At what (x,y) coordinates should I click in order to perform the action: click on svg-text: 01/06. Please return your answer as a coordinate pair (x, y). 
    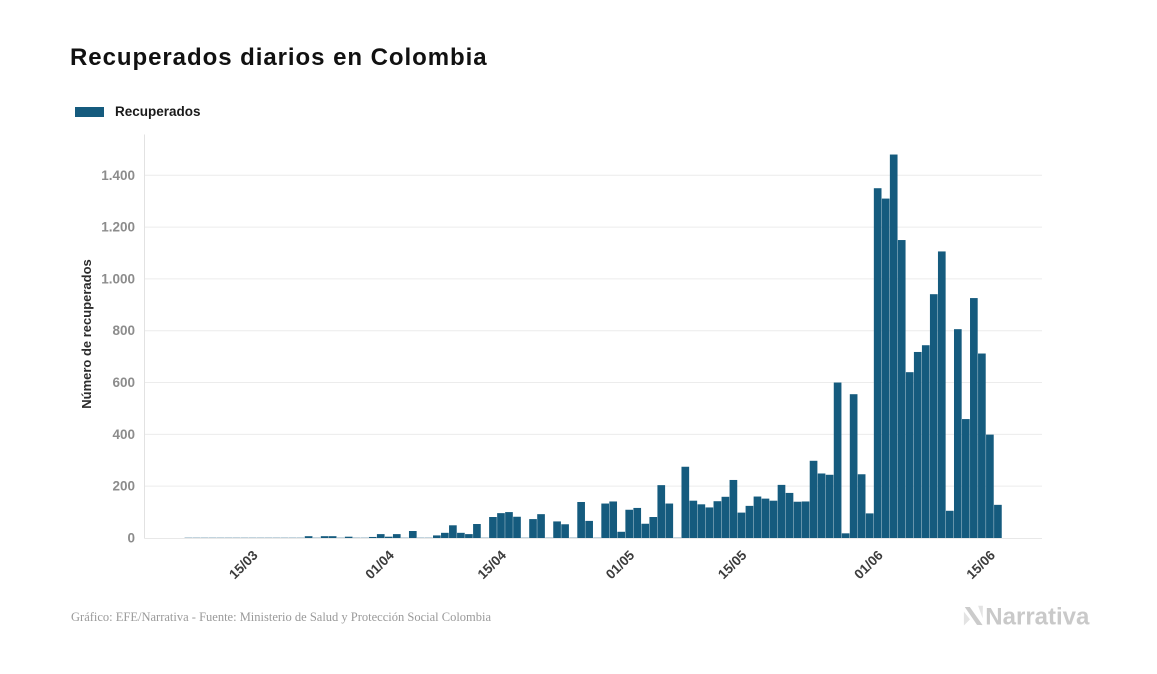
    Looking at the image, I should click on (868, 564).